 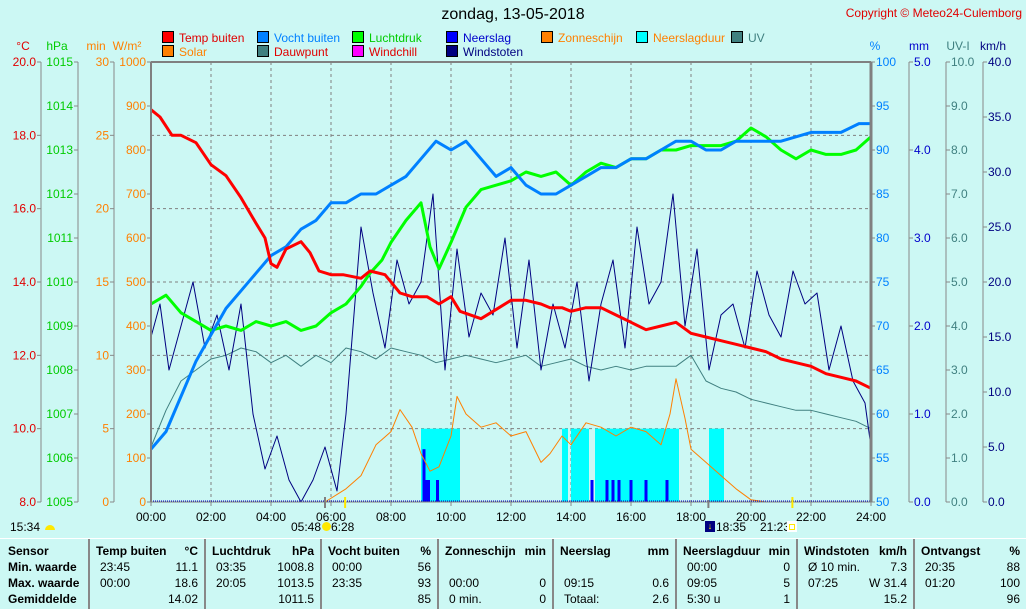 I want to click on axis-tick-label: 400, so click(x=136, y=326).